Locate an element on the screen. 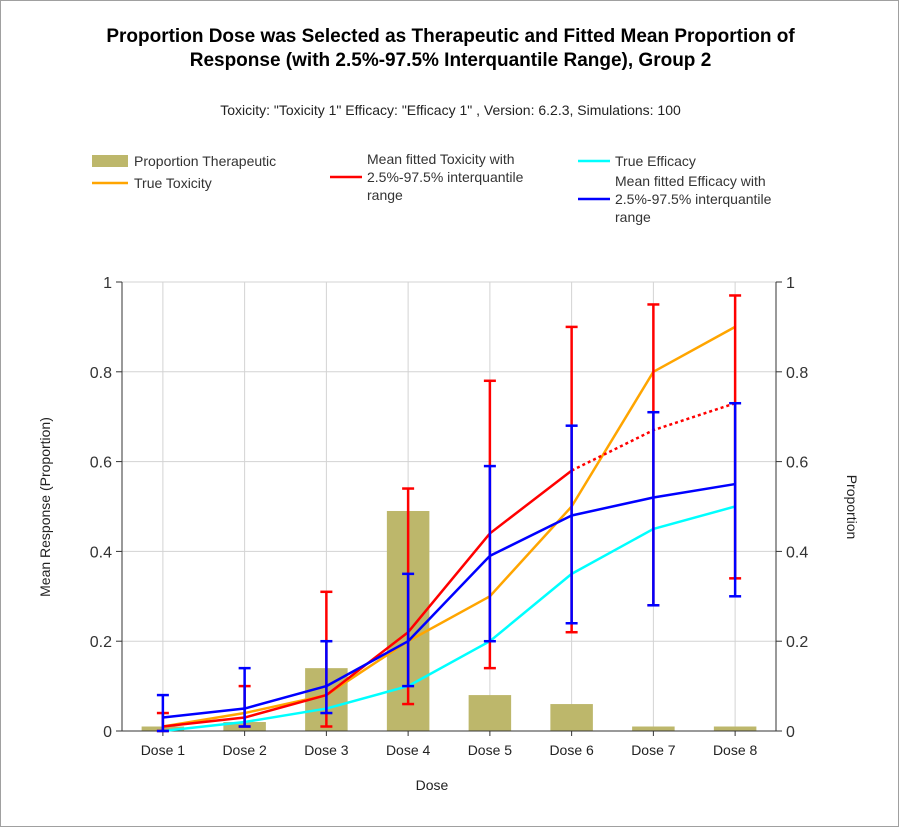 This screenshot has width=899, height=827. y2-tick-label-0: 0 is located at coordinates (790, 732).